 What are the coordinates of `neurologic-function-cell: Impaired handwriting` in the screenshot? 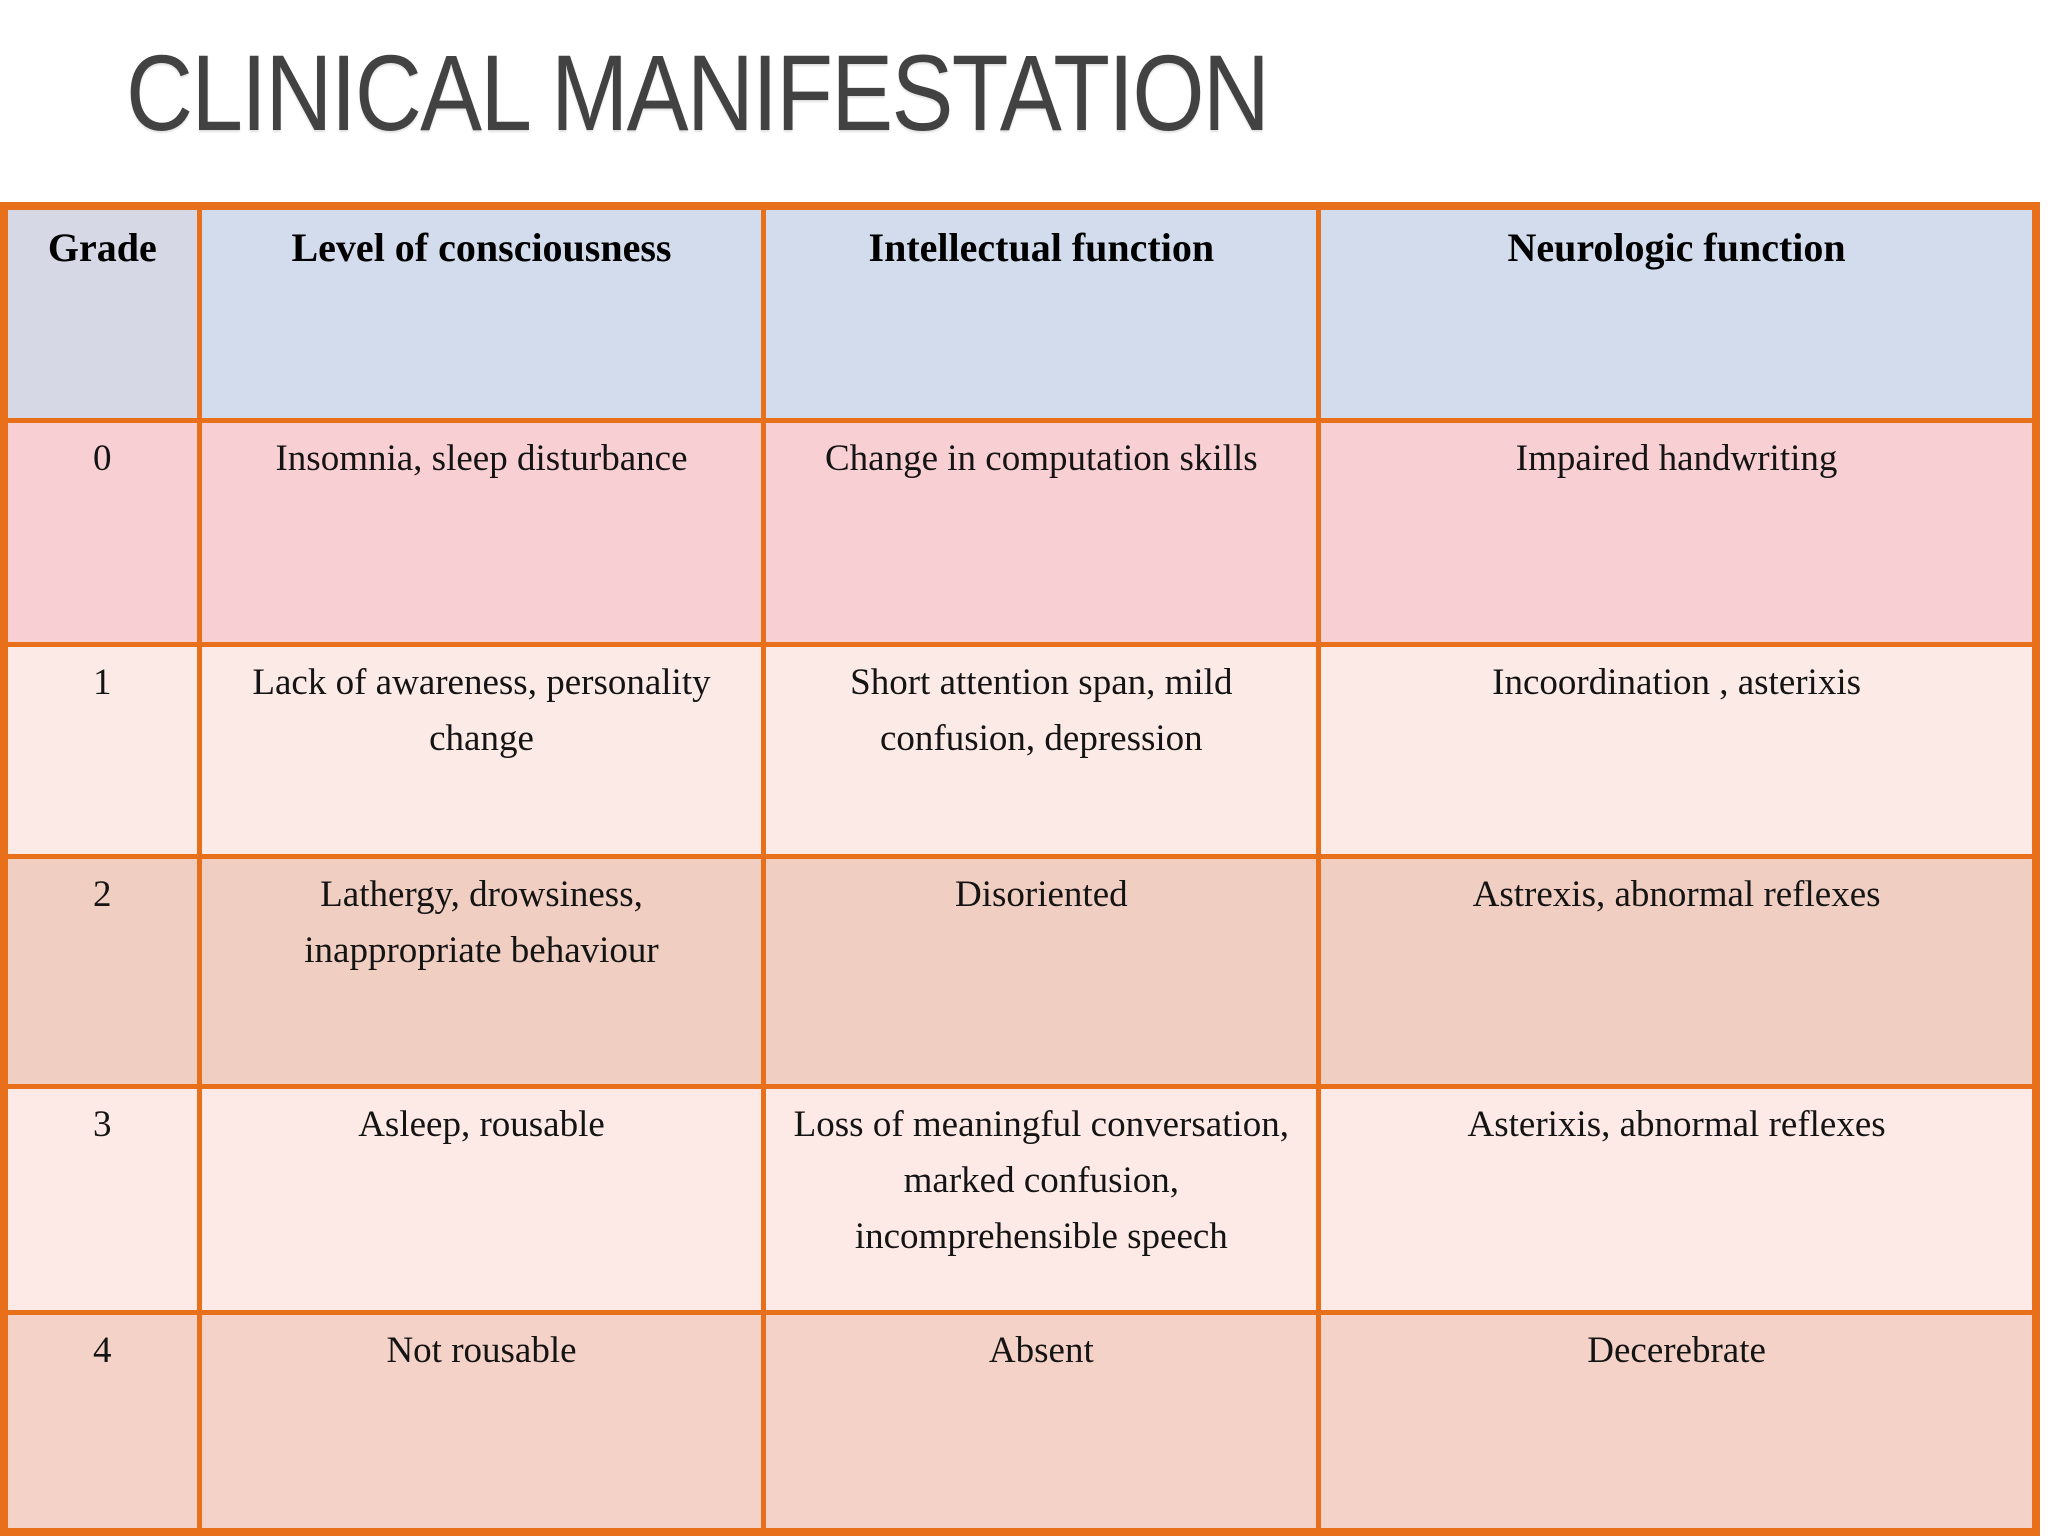 It's located at (1677, 532).